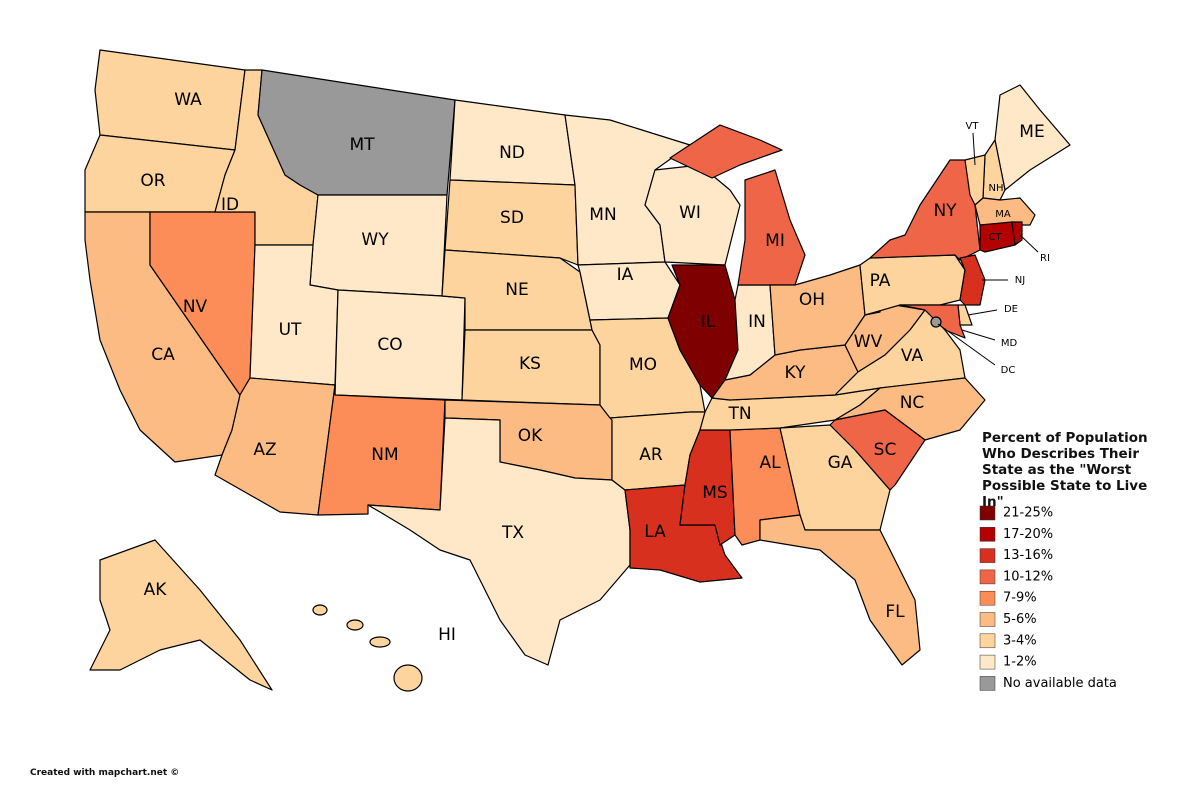  What do you see at coordinates (1028, 576) in the screenshot?
I see `legend-label: 10-12%` at bounding box center [1028, 576].